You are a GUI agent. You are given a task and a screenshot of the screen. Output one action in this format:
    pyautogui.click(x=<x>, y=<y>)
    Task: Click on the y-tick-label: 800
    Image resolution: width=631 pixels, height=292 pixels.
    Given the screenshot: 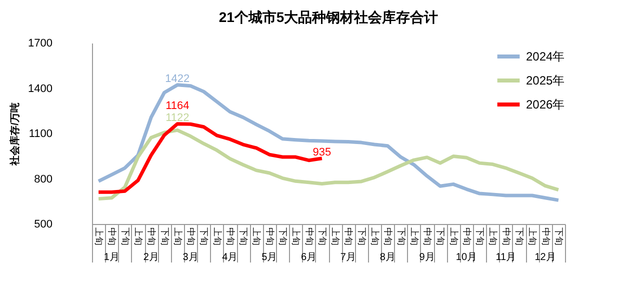 What is the action you would take?
    pyautogui.click(x=43, y=179)
    